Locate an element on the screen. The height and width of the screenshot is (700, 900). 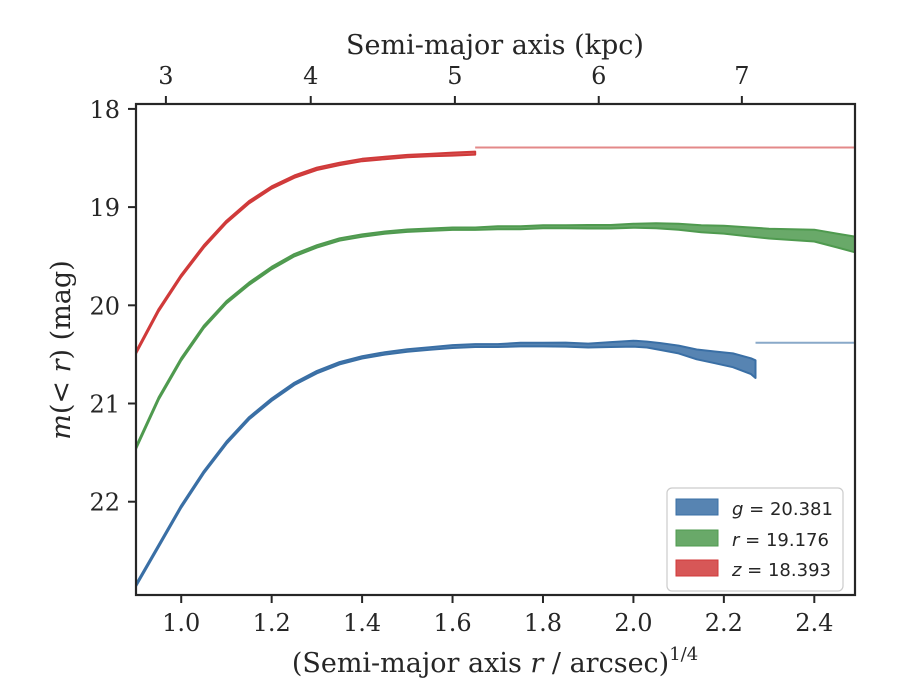
legend-eq-r: = is located at coordinates (752, 540).